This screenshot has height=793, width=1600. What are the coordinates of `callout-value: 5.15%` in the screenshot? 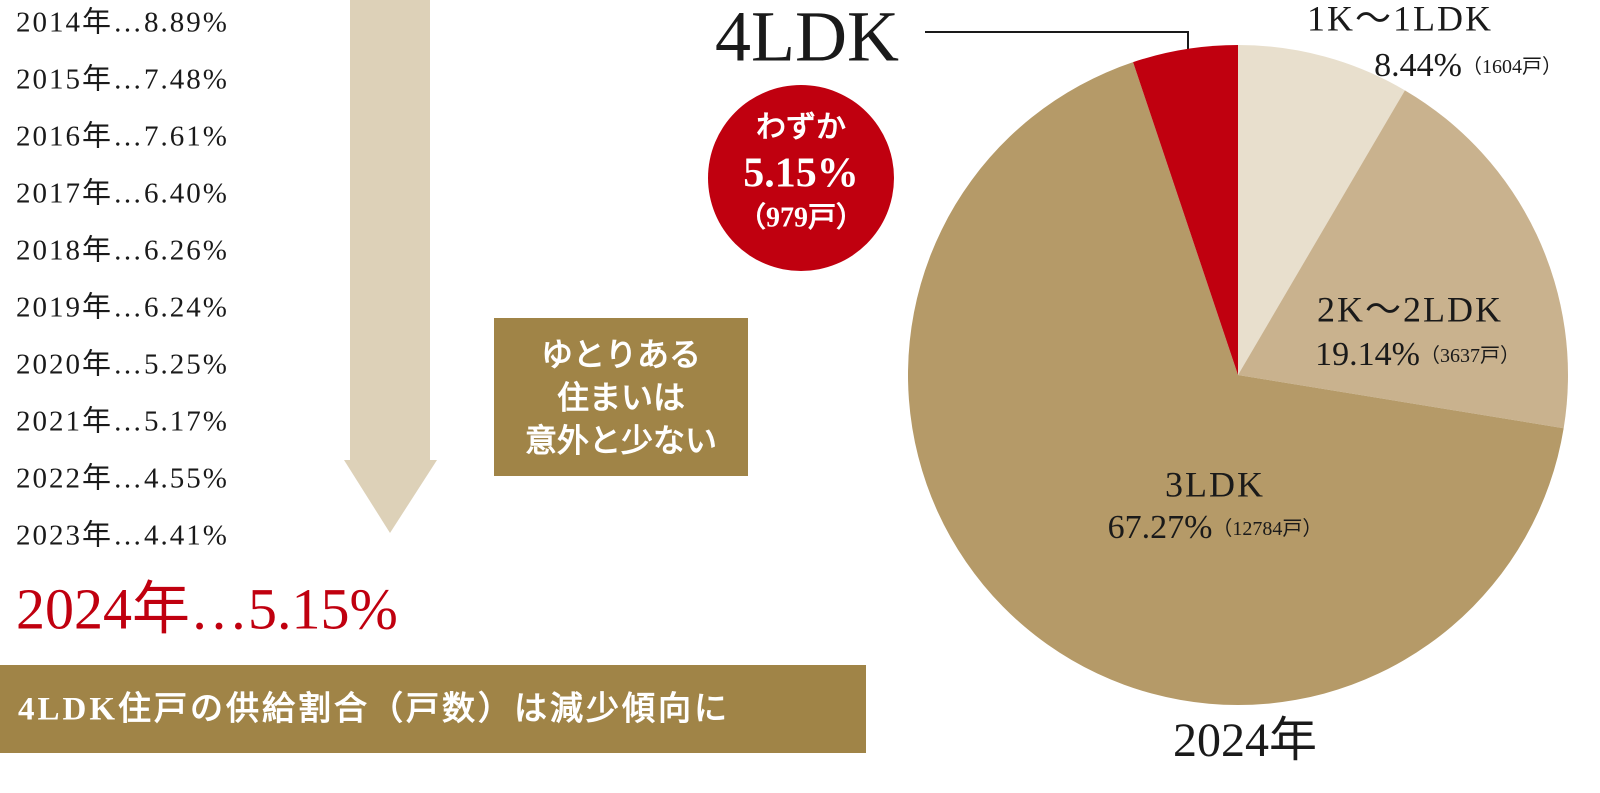 It's located at (801, 174).